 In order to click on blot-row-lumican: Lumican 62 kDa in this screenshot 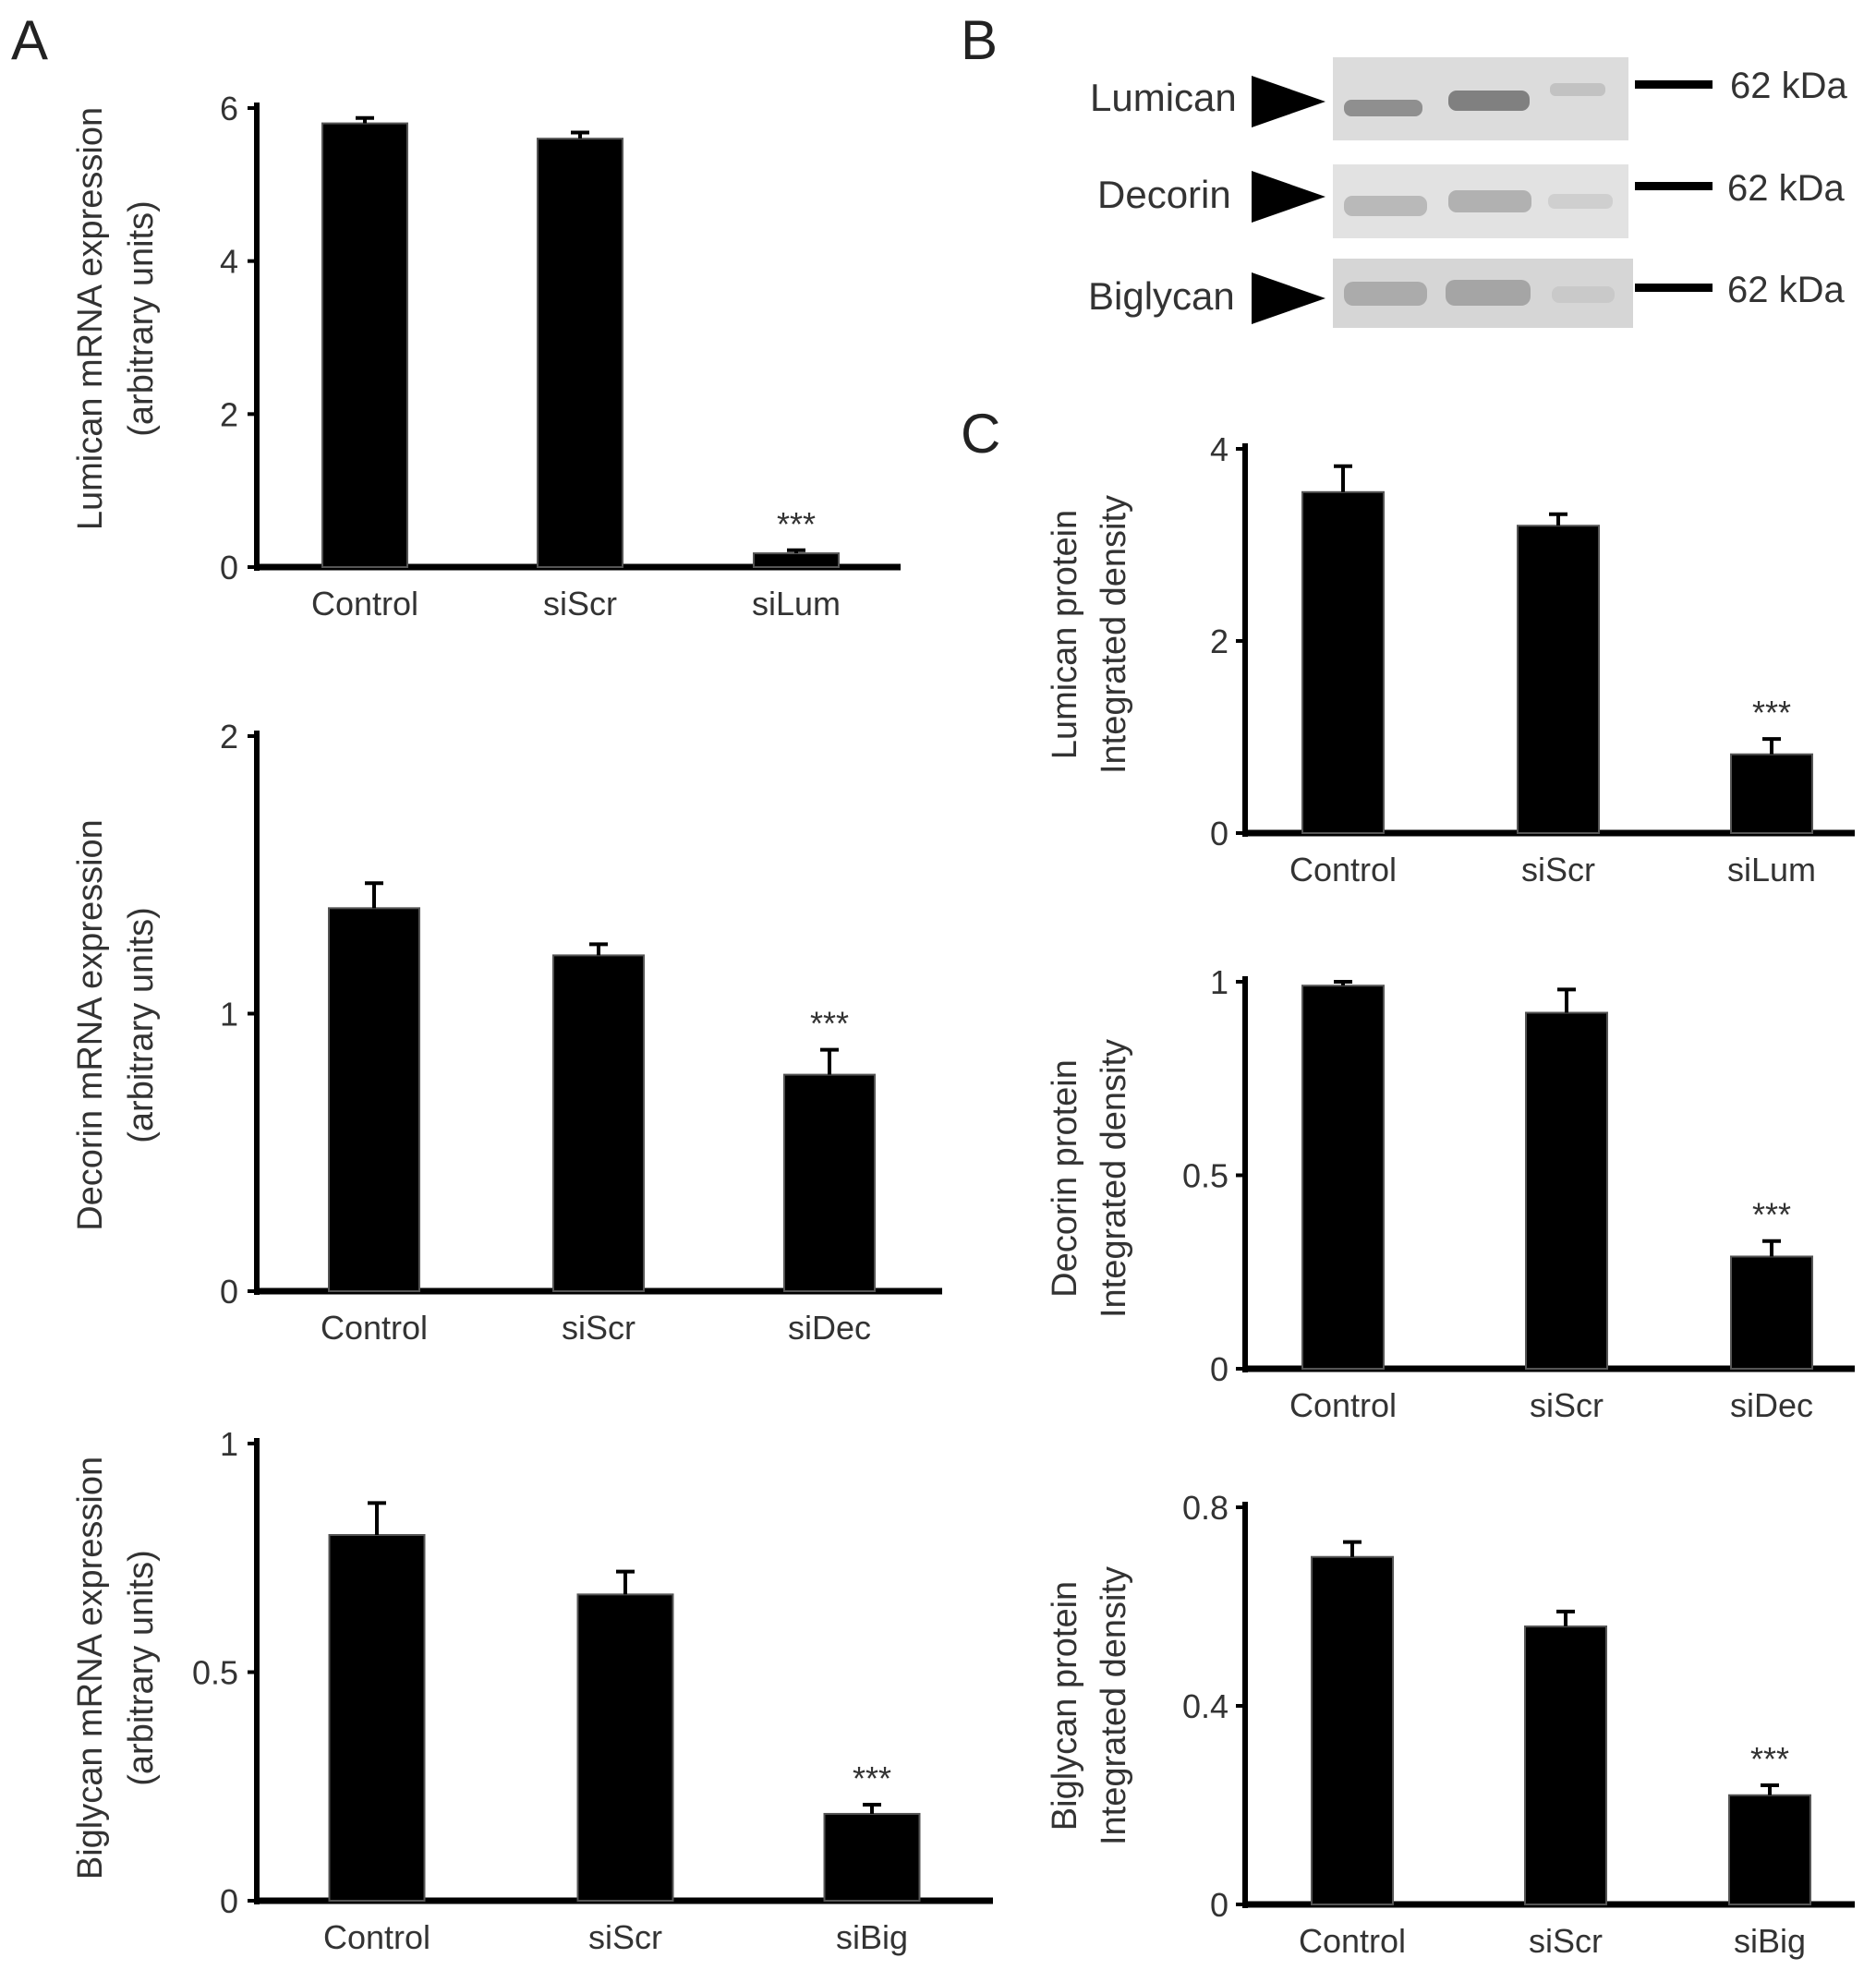, I will do `click(1468, 99)`.